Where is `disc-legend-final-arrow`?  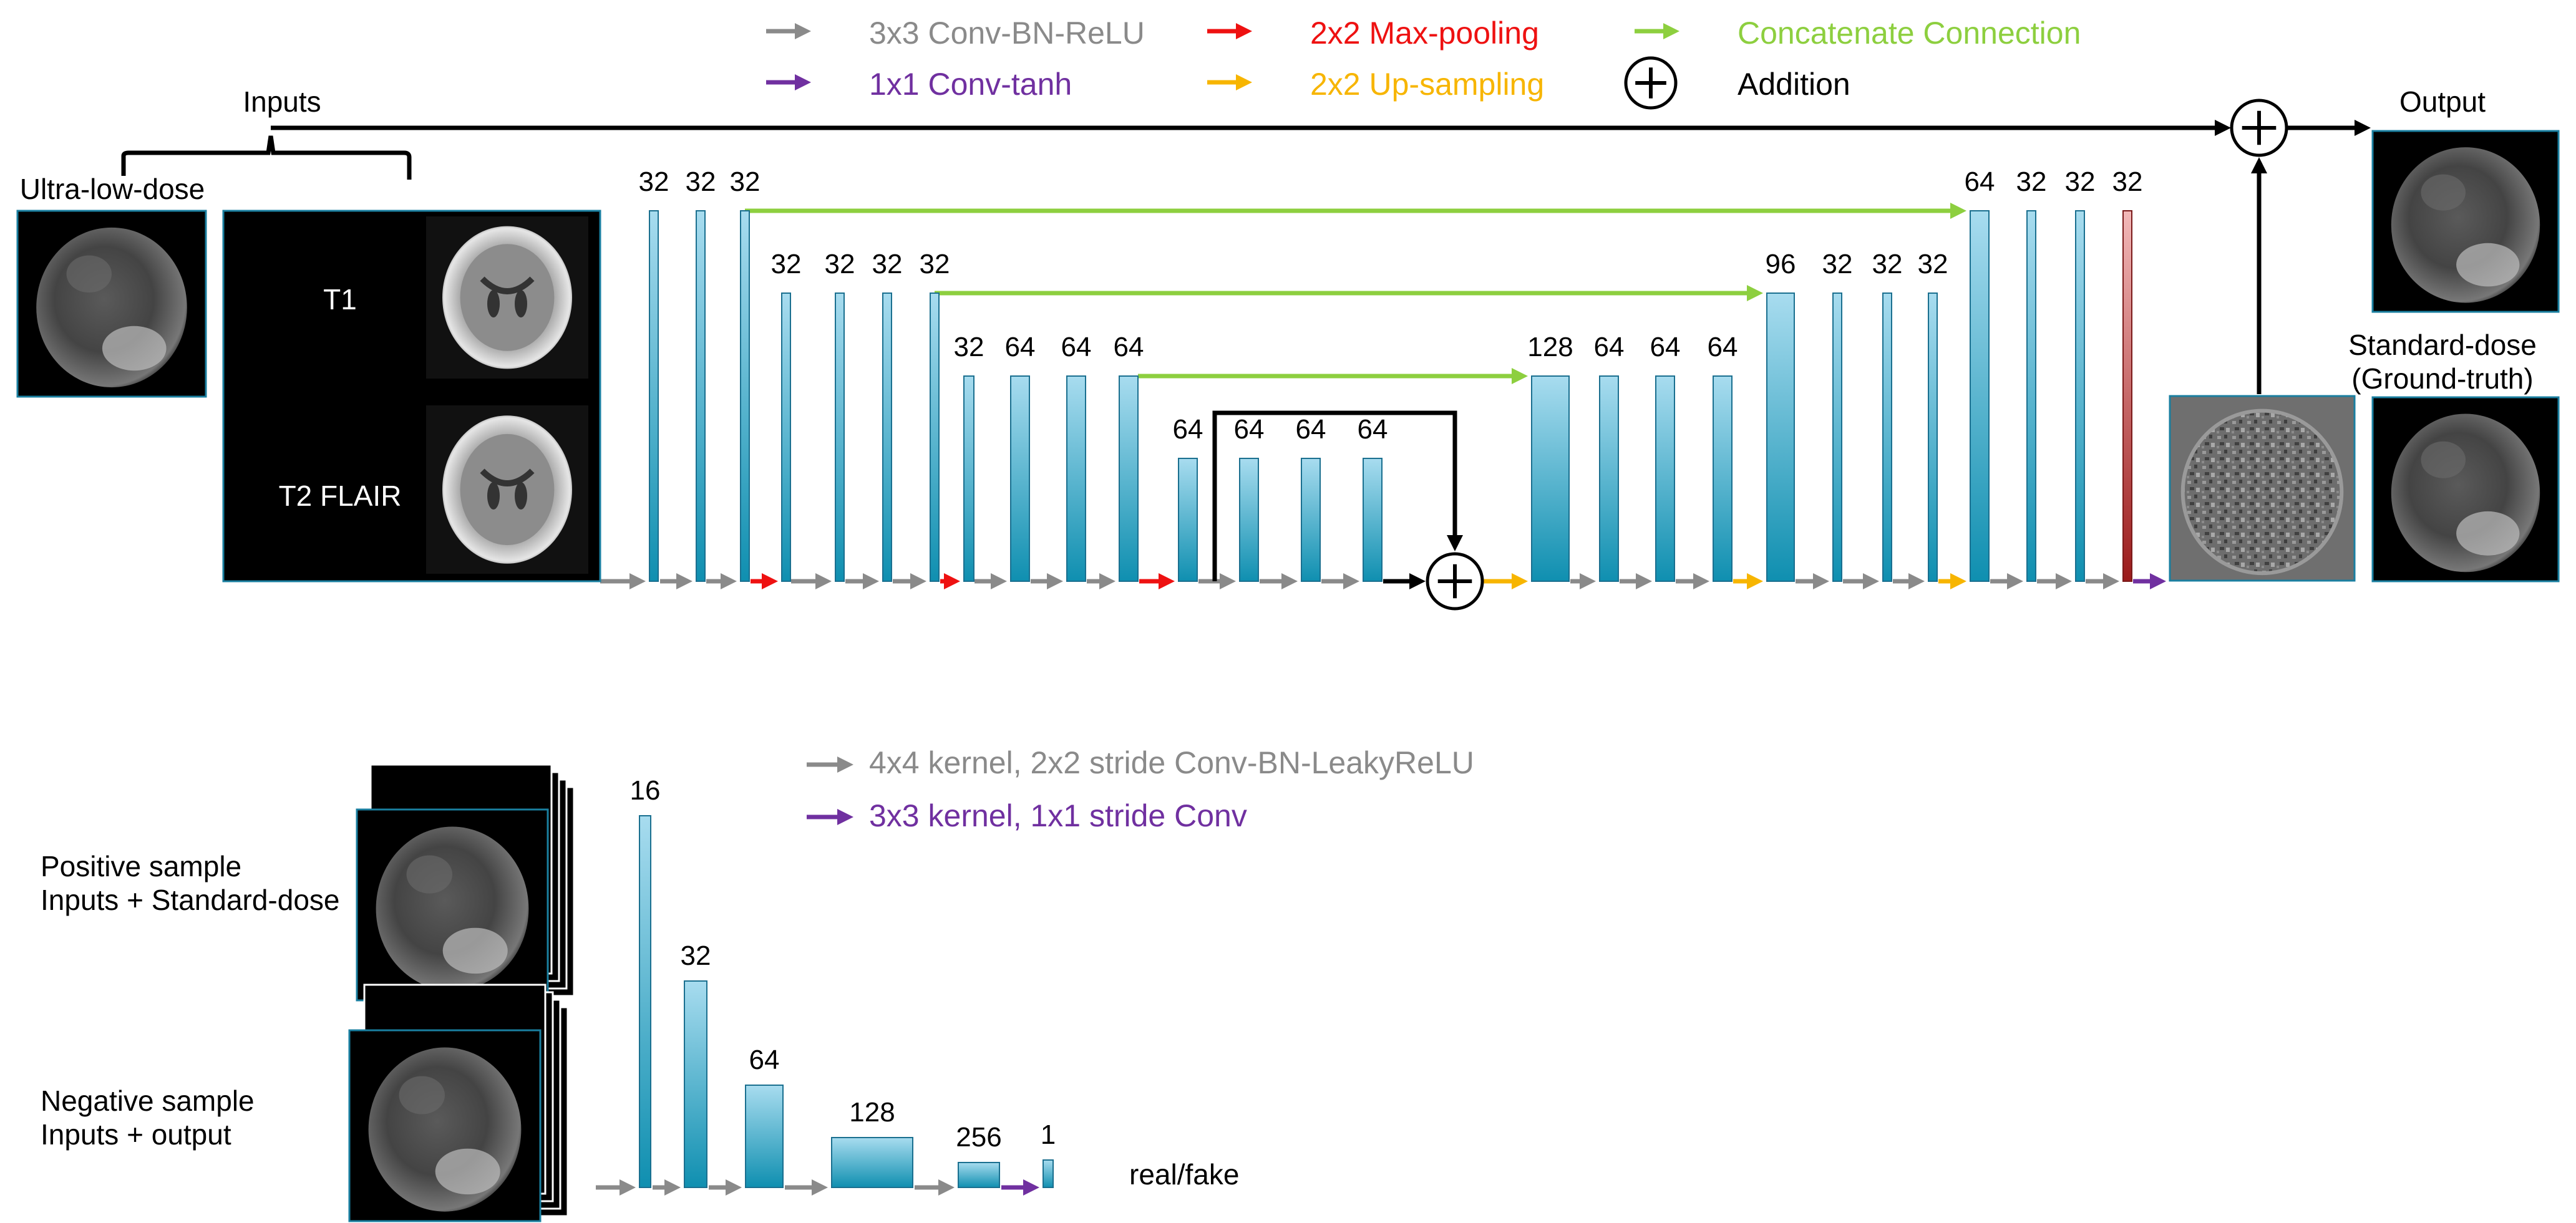 disc-legend-final-arrow is located at coordinates (830, 817).